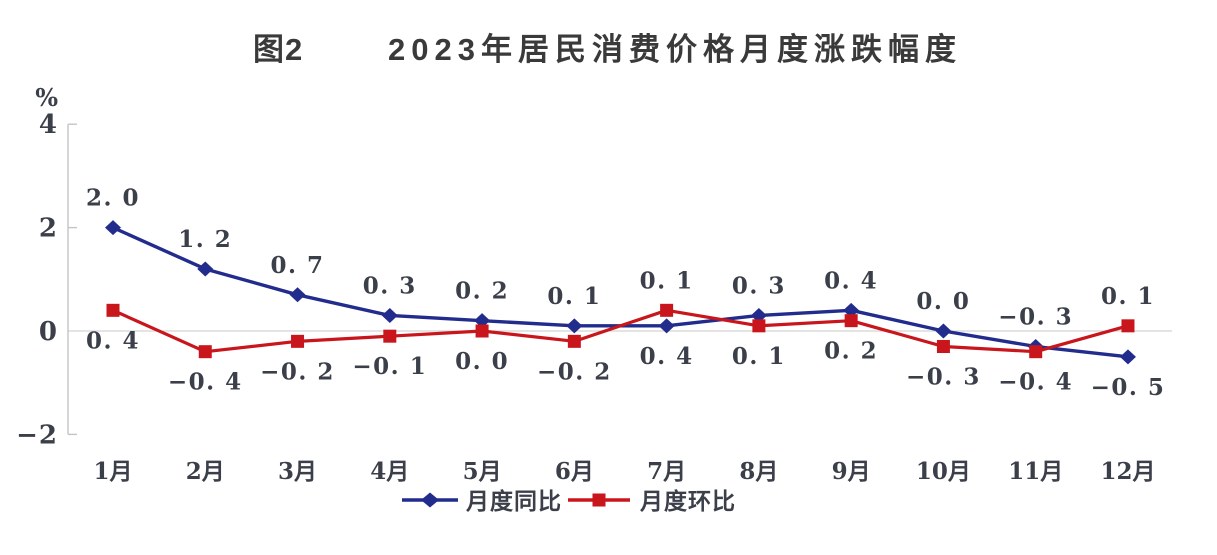  What do you see at coordinates (599, 500) in the screenshot?
I see `legend-marker-square` at bounding box center [599, 500].